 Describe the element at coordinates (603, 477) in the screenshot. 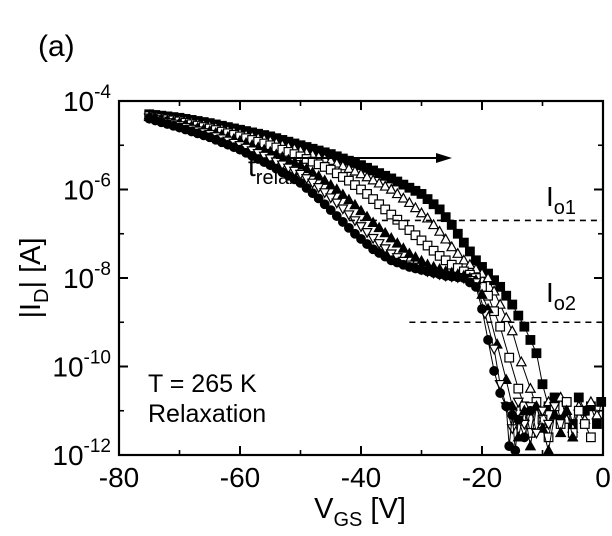

I see `x-tick-label: 0` at that location.